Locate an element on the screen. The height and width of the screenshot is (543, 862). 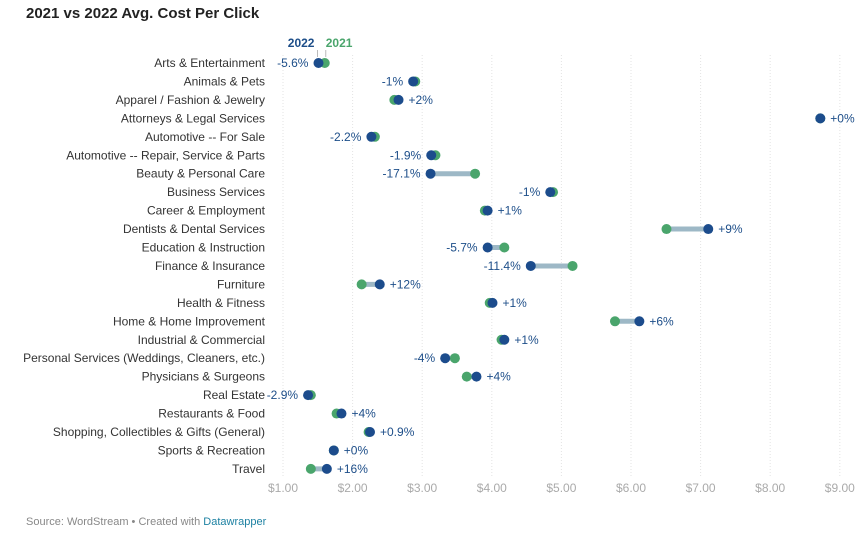
category-label: Furniture is located at coordinates (241, 284).